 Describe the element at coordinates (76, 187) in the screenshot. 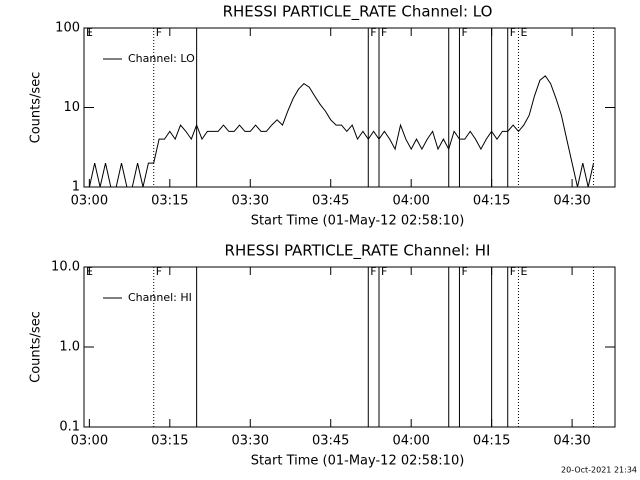

I see `y-tick-label: 1` at that location.